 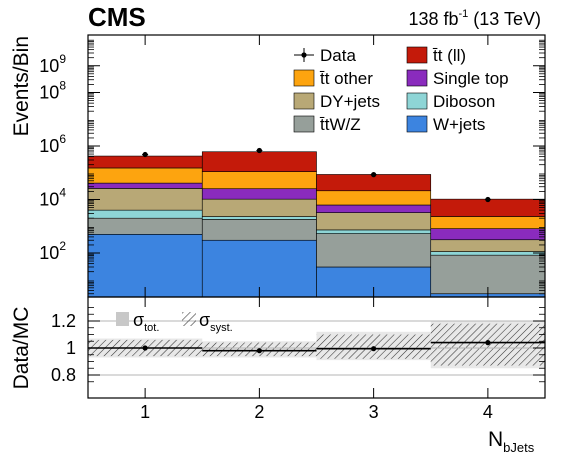 I want to click on legend-label: Data, so click(x=338, y=55).